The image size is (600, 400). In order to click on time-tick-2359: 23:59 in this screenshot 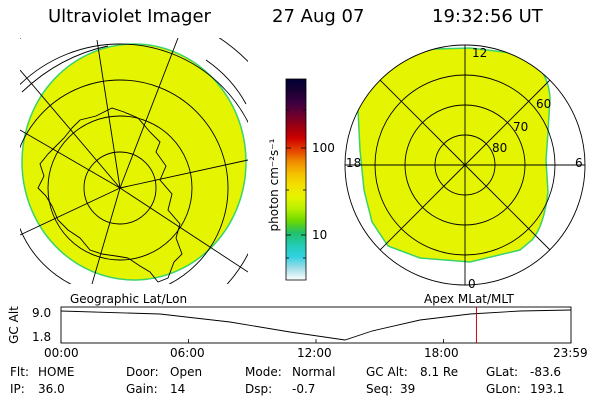, I will do `click(570, 353)`.